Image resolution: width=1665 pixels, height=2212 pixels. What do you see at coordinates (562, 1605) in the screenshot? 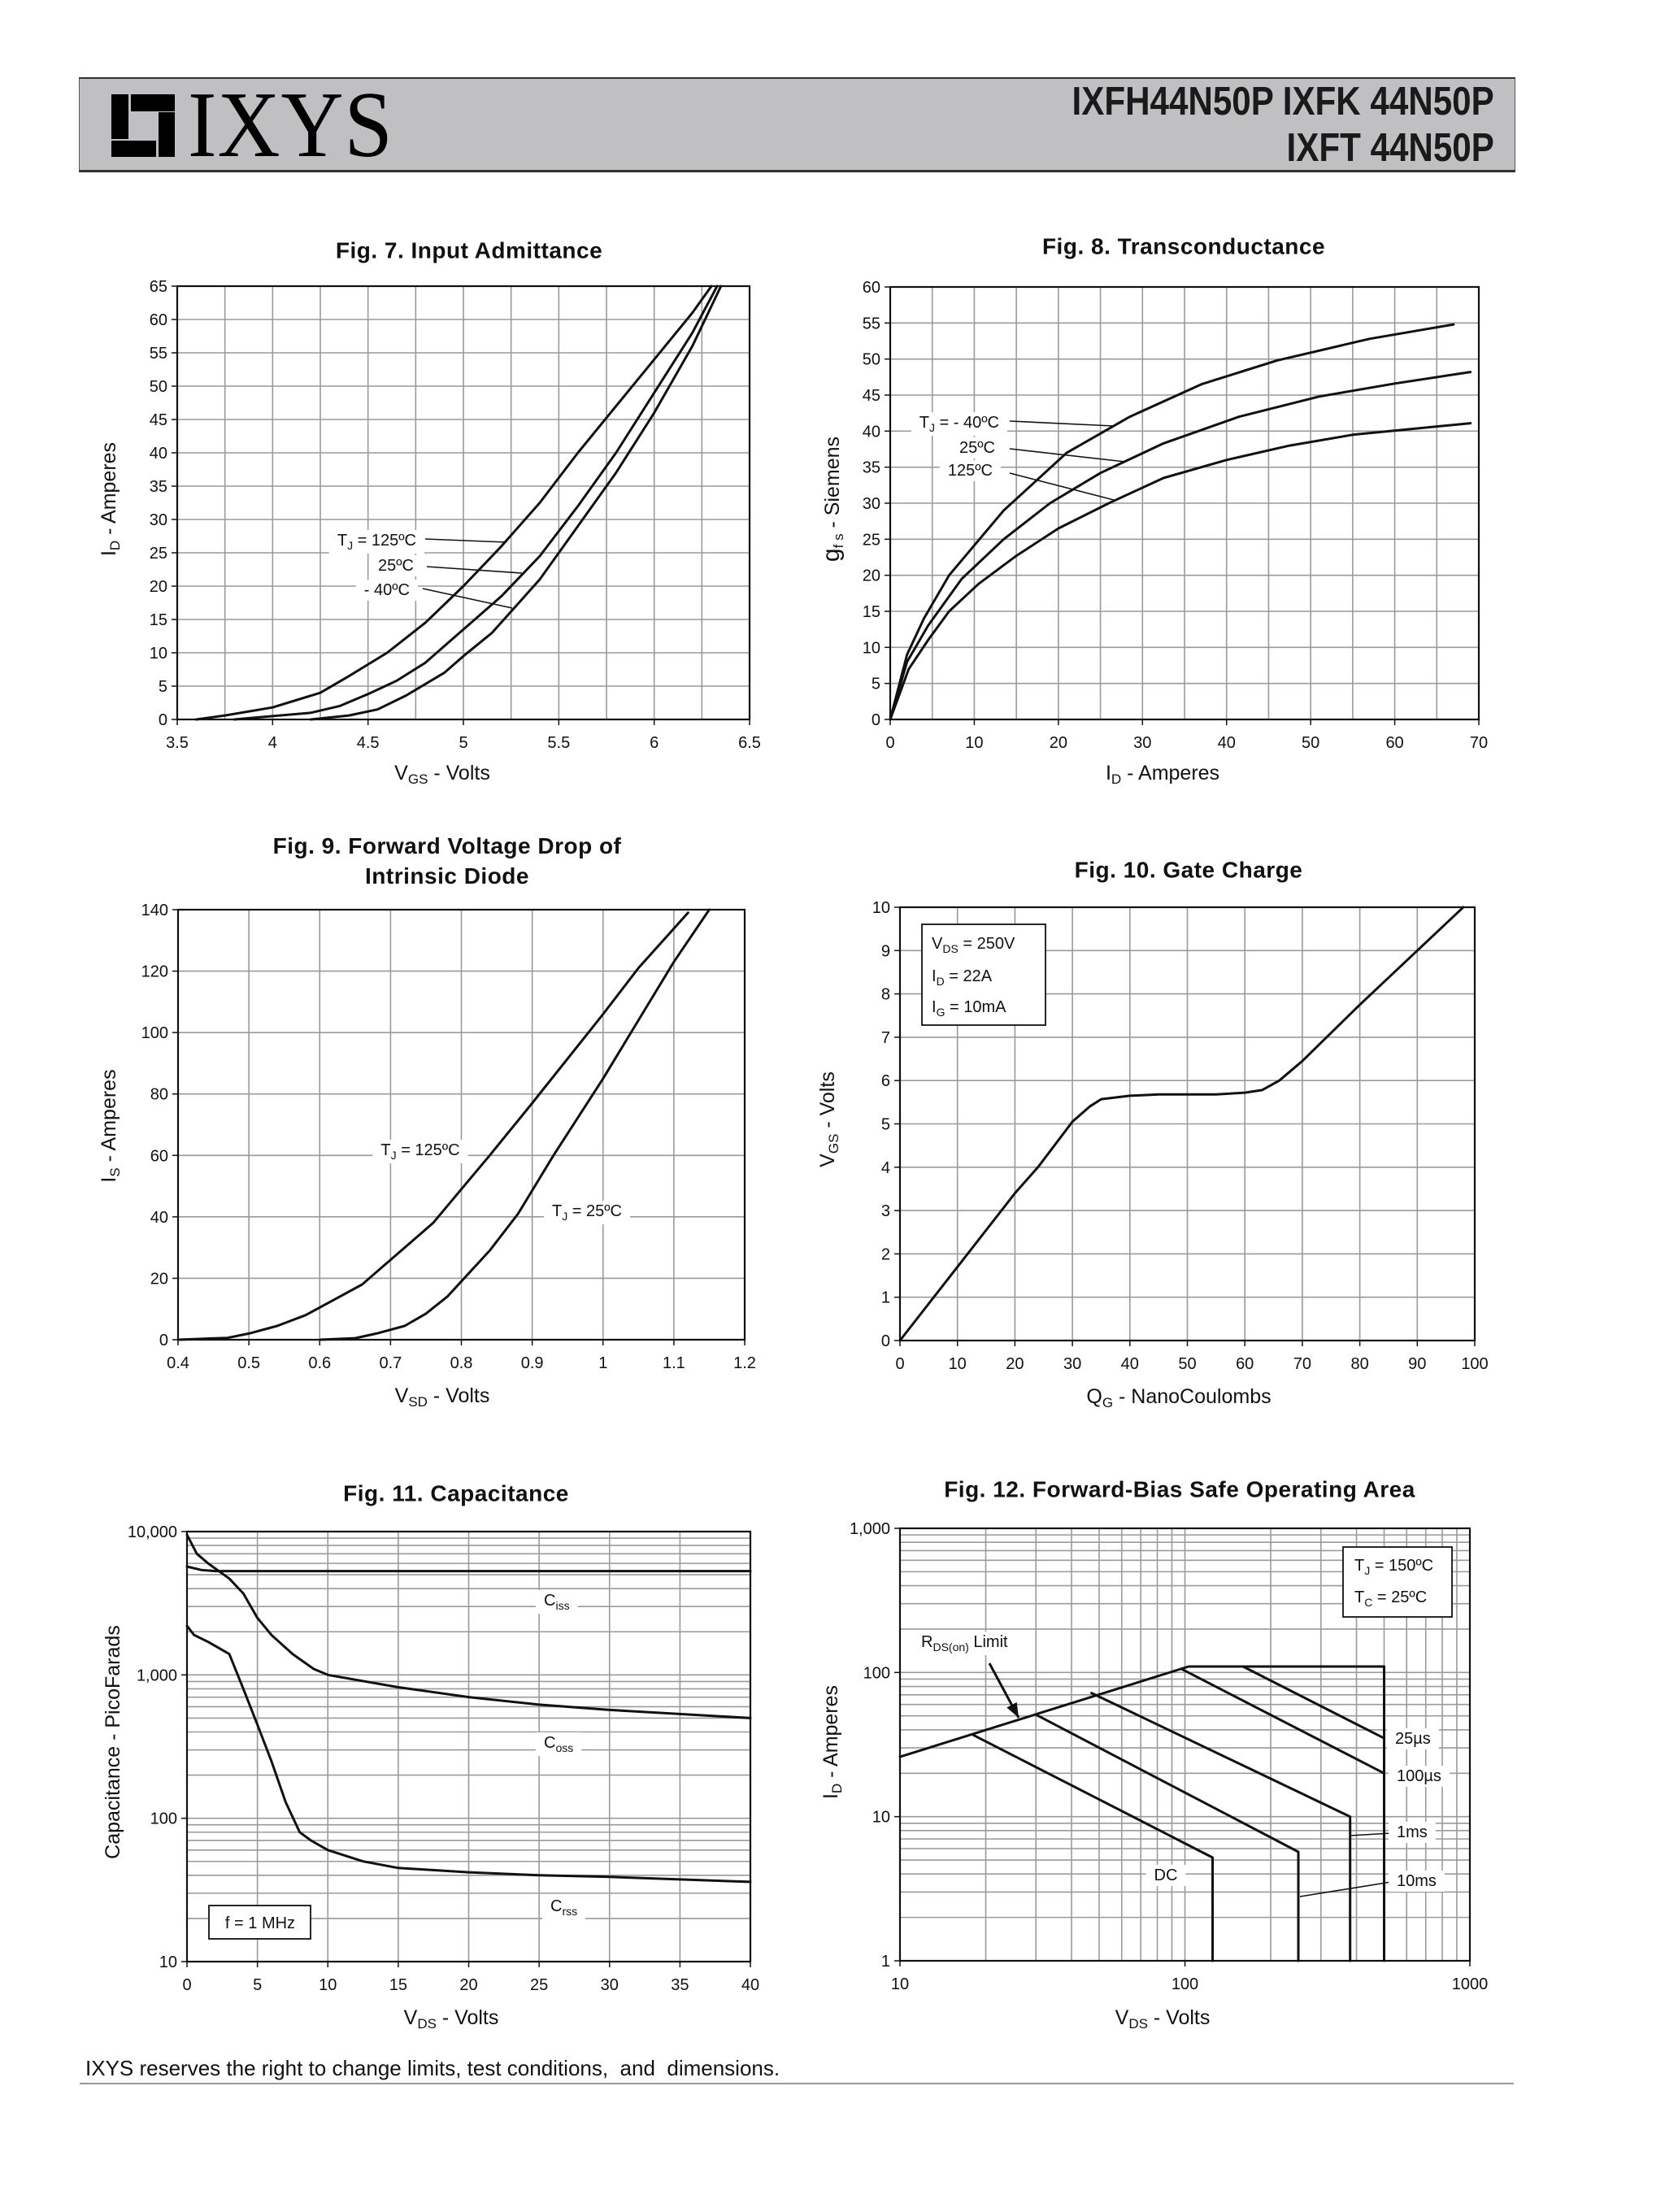
I see `annotation-sub: iss` at bounding box center [562, 1605].